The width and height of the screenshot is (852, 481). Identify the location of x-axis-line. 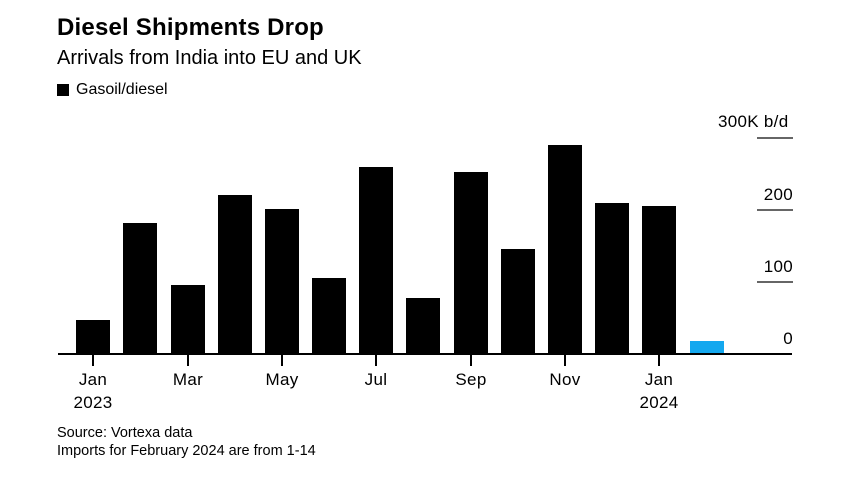
(425, 354).